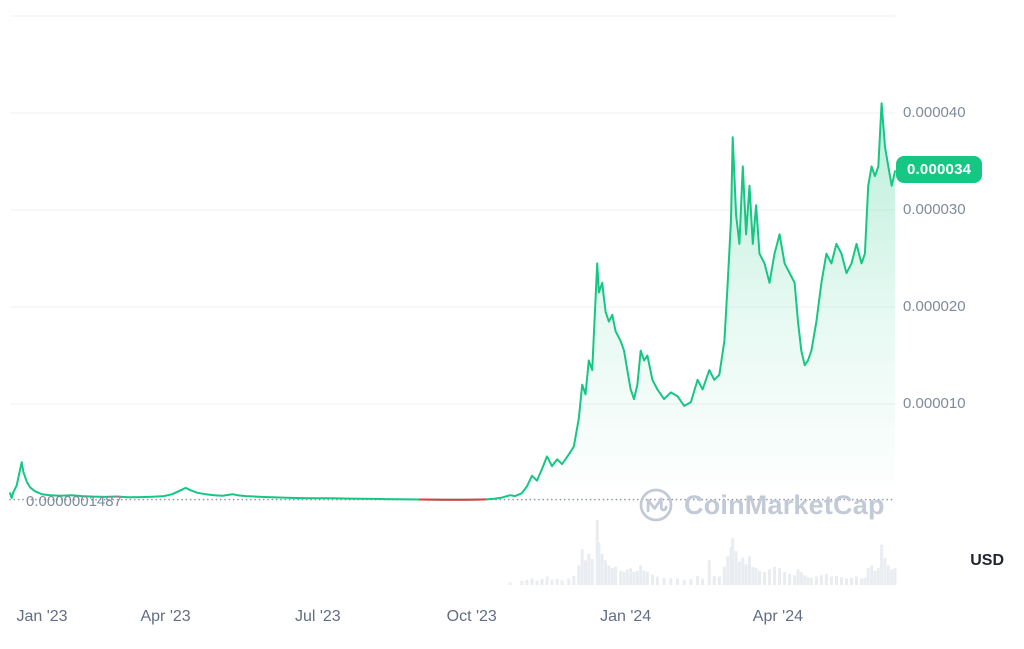 The image size is (1024, 649). Describe the element at coordinates (934, 112) in the screenshot. I see `y-axis-tick-label: 0.000040` at that location.